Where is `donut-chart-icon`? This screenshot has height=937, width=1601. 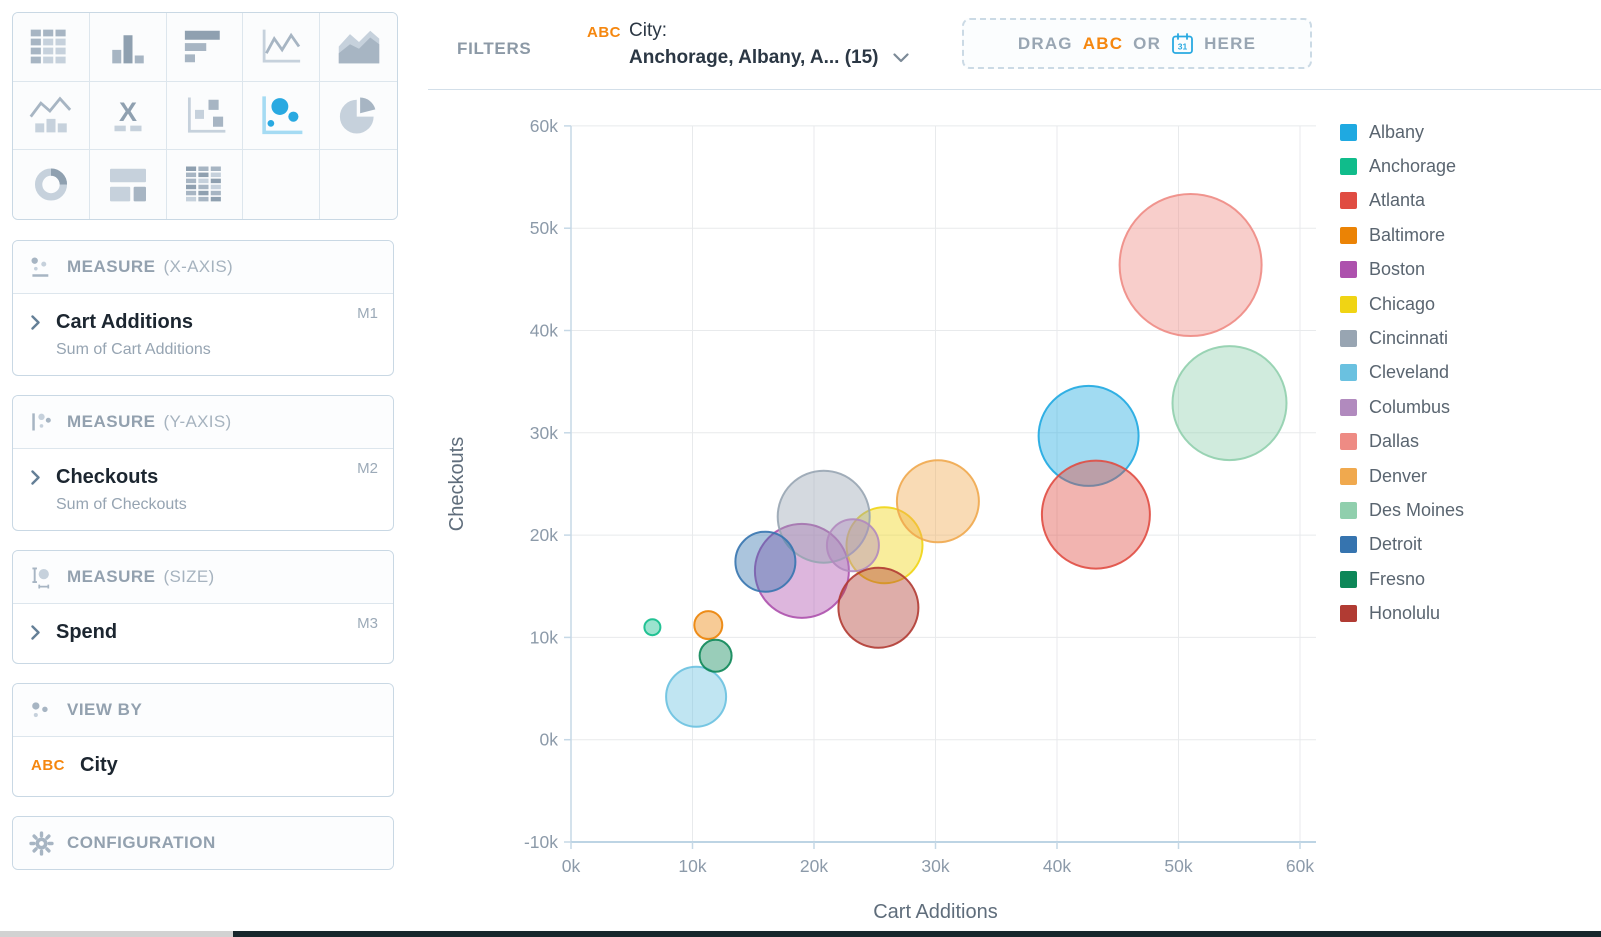
donut-chart-icon is located at coordinates (50, 184).